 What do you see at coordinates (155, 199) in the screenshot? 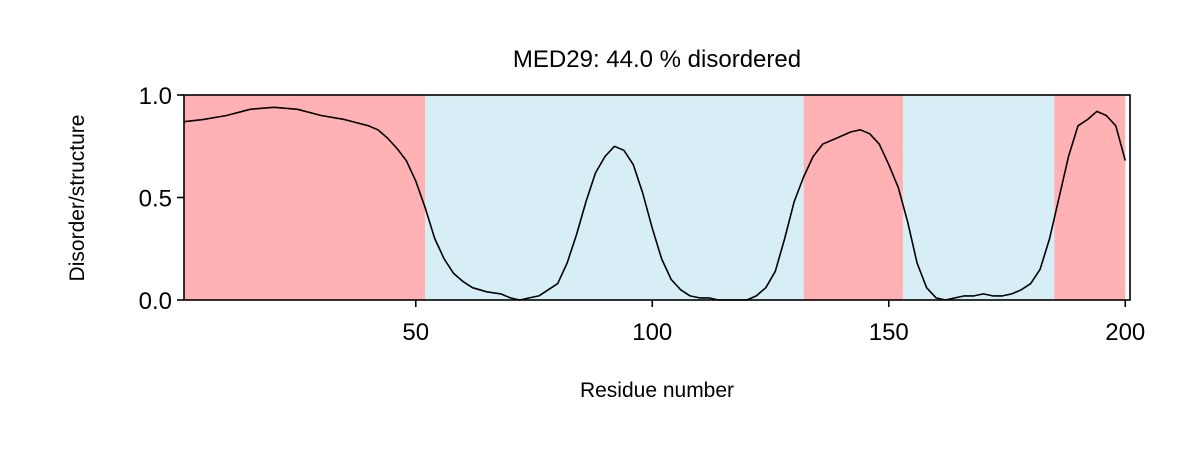
I see `y-tick-label-0.5: 0.5` at bounding box center [155, 199].